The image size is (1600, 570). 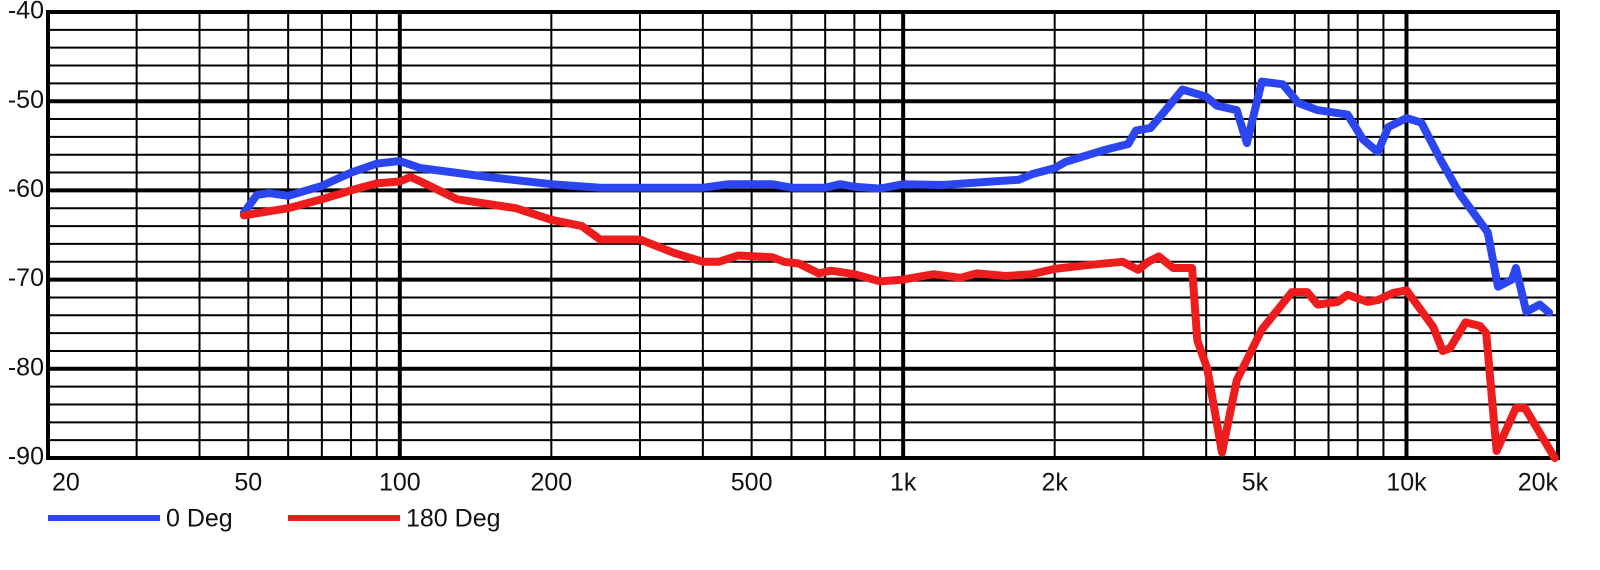 I want to click on x-tick-label: 10k, so click(x=1406, y=483).